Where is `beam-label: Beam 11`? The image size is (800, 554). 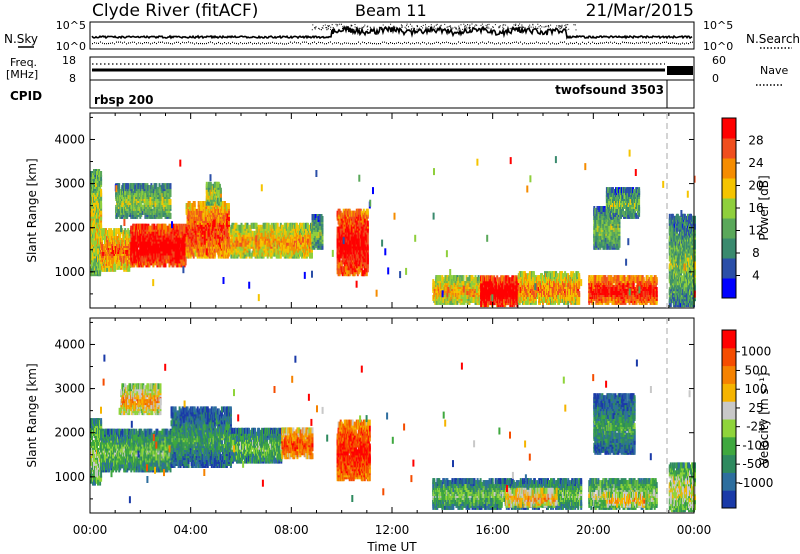
beam-label: Beam 11 is located at coordinates (391, 10).